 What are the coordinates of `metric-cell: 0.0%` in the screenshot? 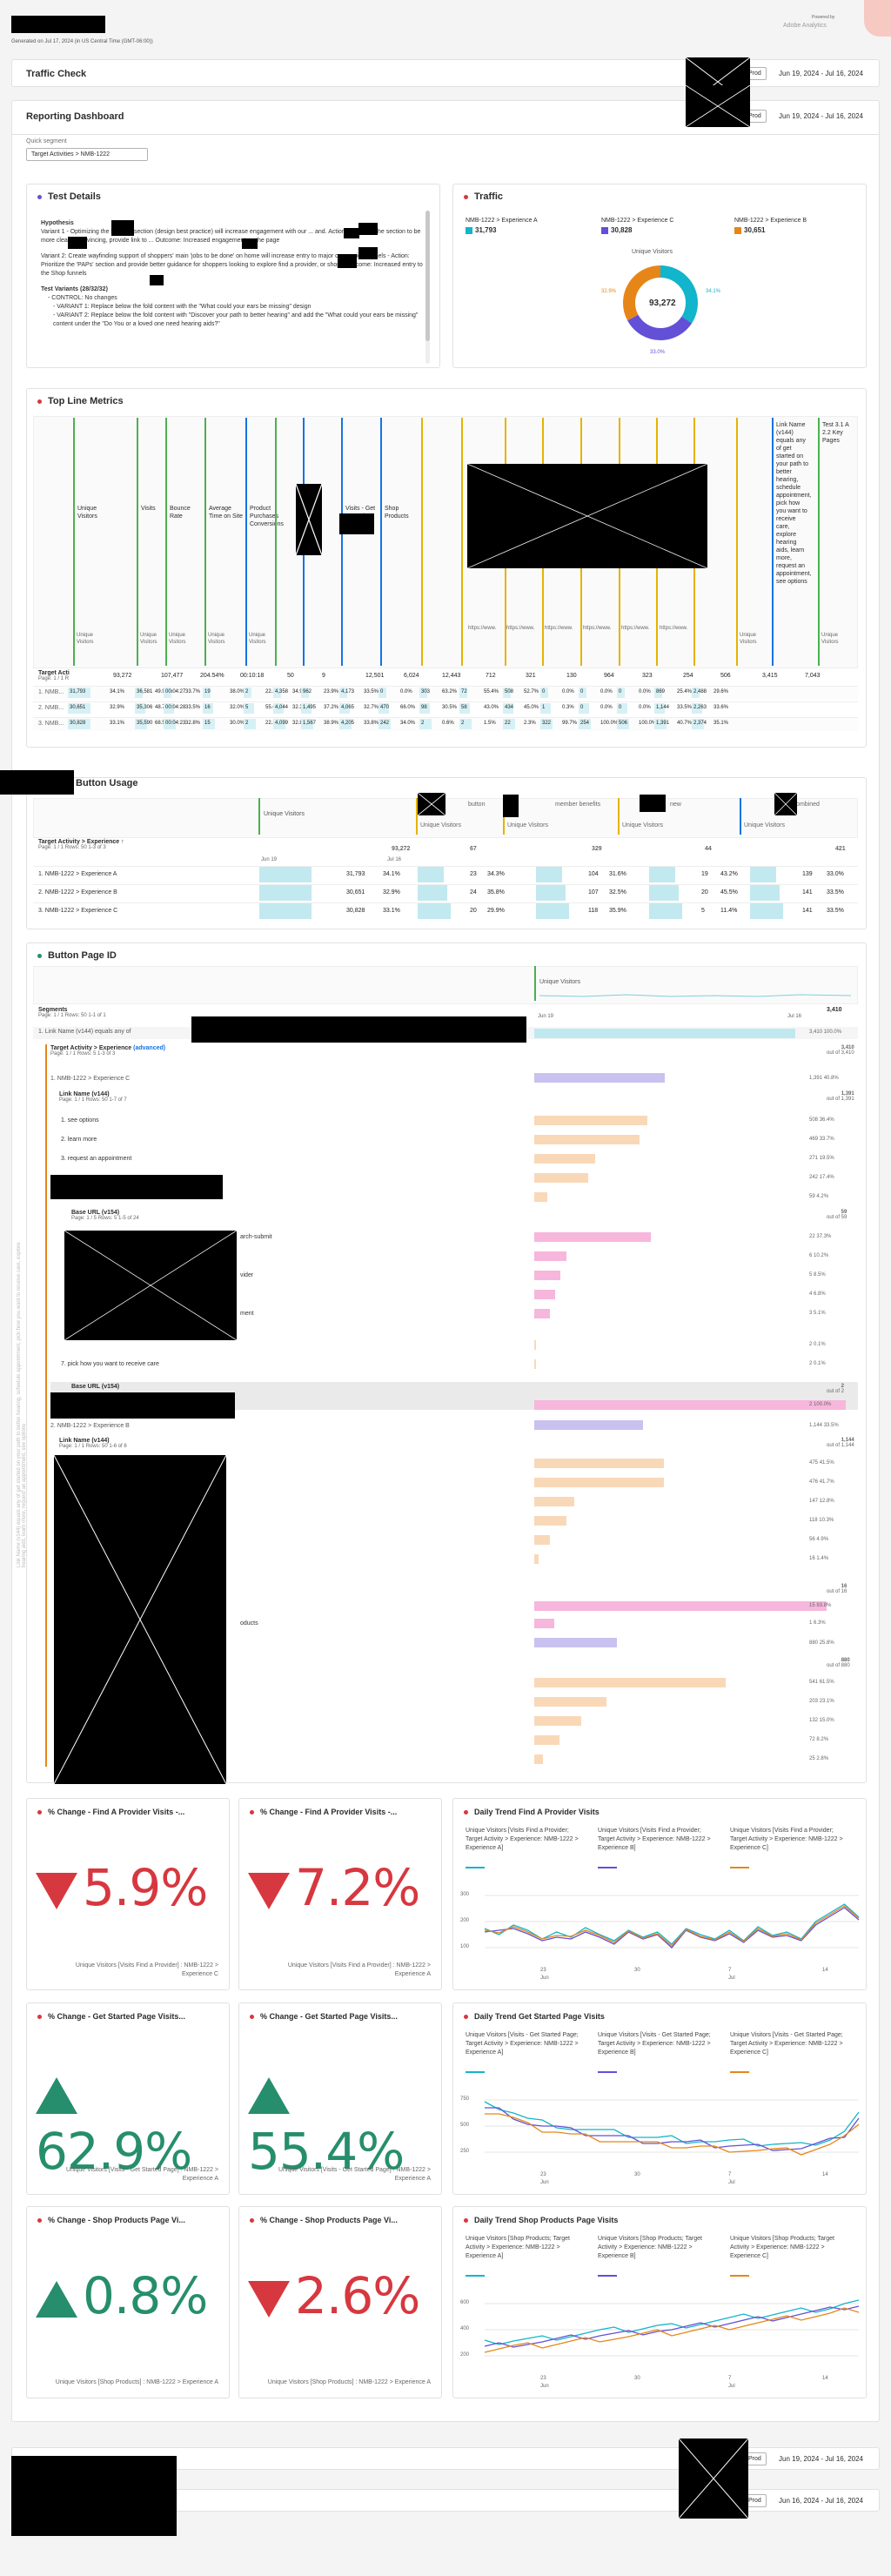 It's located at (607, 707).